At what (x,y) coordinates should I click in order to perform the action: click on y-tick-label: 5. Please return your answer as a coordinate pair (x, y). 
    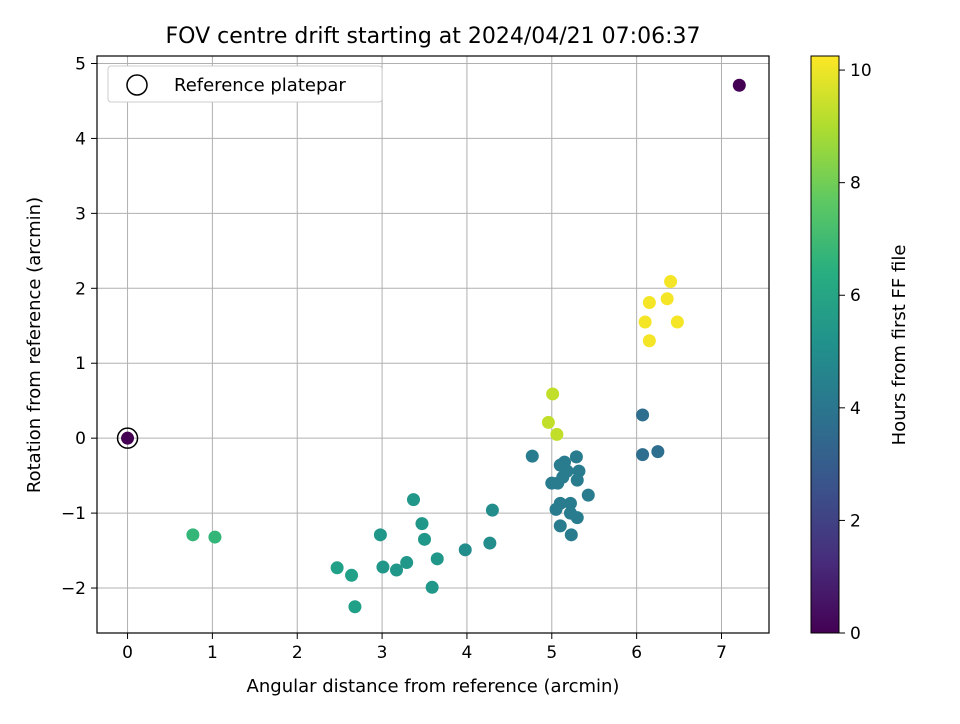
    Looking at the image, I should click on (80, 64).